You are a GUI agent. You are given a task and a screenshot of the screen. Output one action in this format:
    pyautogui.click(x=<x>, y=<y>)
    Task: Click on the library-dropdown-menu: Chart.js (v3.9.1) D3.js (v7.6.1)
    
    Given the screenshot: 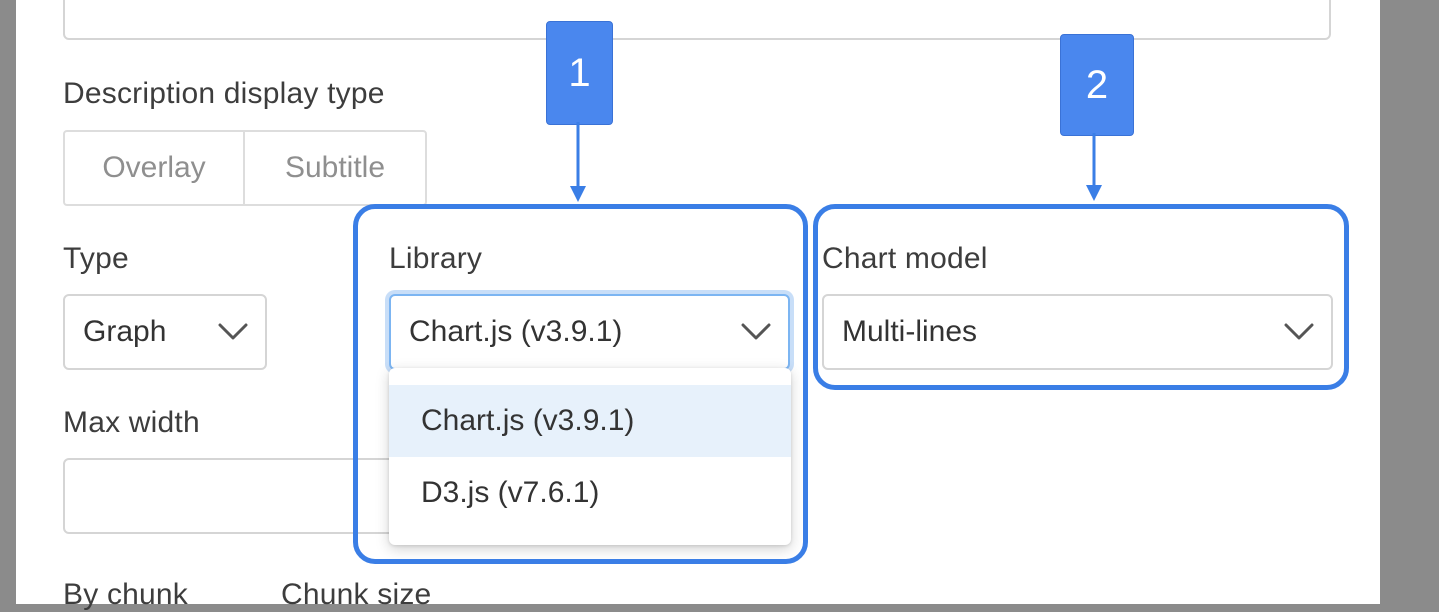 What is the action you would take?
    pyautogui.click(x=590, y=456)
    